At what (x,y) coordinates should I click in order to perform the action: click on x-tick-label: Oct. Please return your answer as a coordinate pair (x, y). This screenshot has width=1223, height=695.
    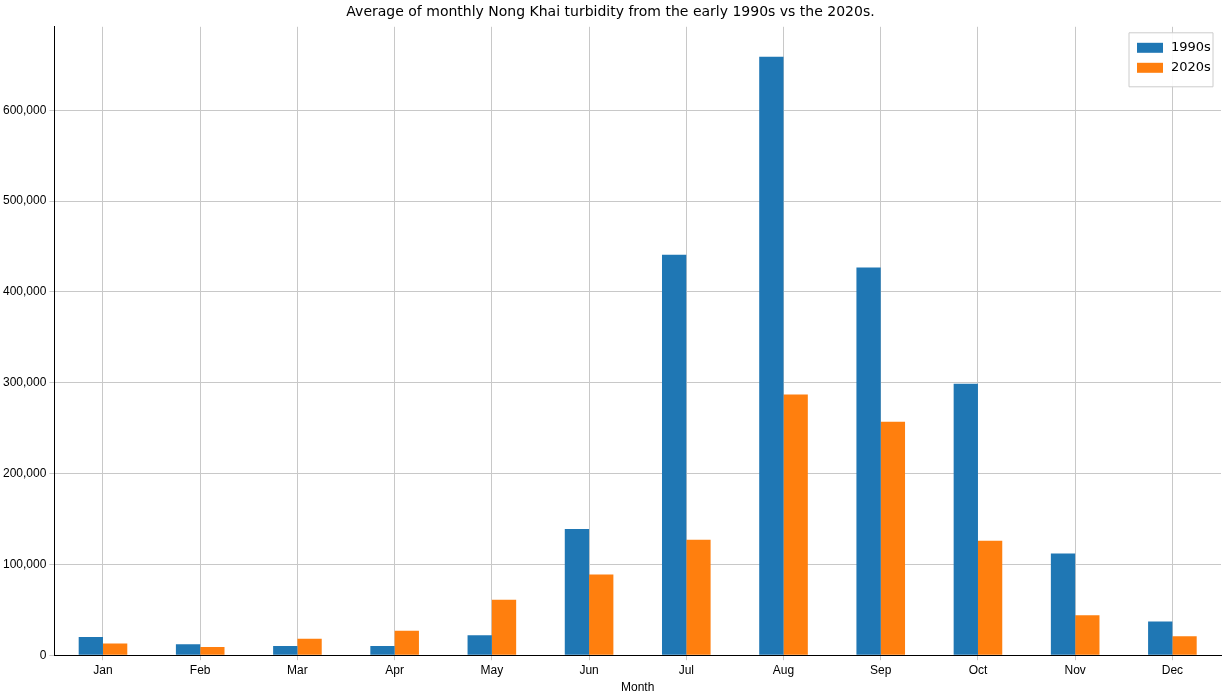
    Looking at the image, I should click on (978, 669).